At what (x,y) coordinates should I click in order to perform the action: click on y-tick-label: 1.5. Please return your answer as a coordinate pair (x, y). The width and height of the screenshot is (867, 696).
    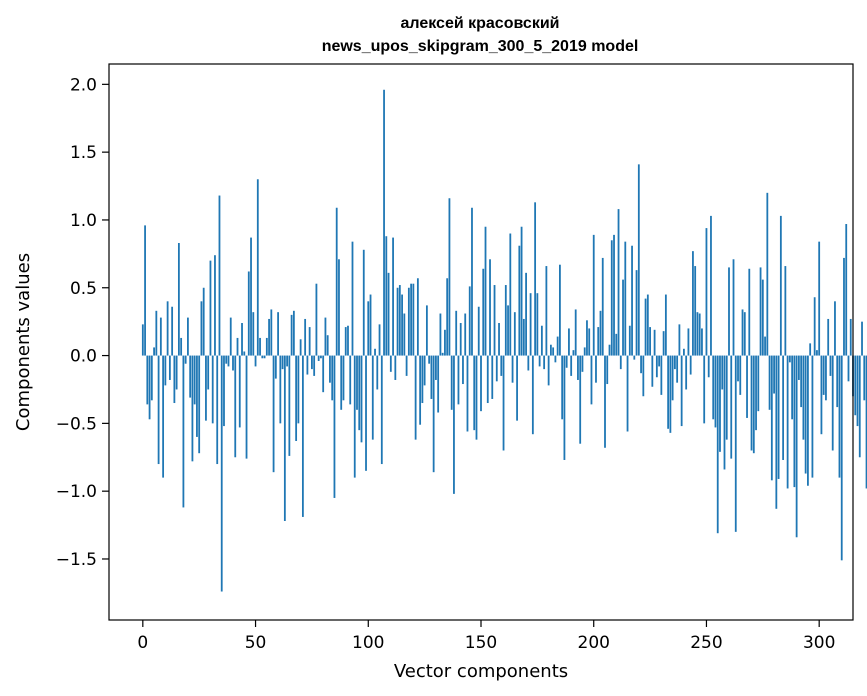
    Looking at the image, I should click on (83, 153).